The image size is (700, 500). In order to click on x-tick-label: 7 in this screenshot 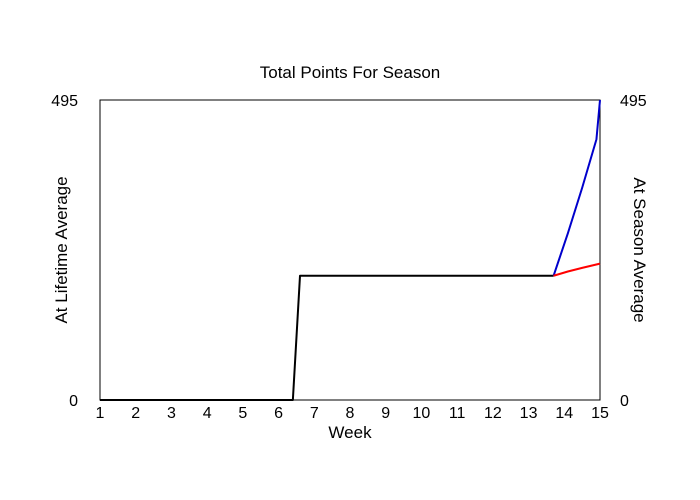, I will do `click(314, 413)`.